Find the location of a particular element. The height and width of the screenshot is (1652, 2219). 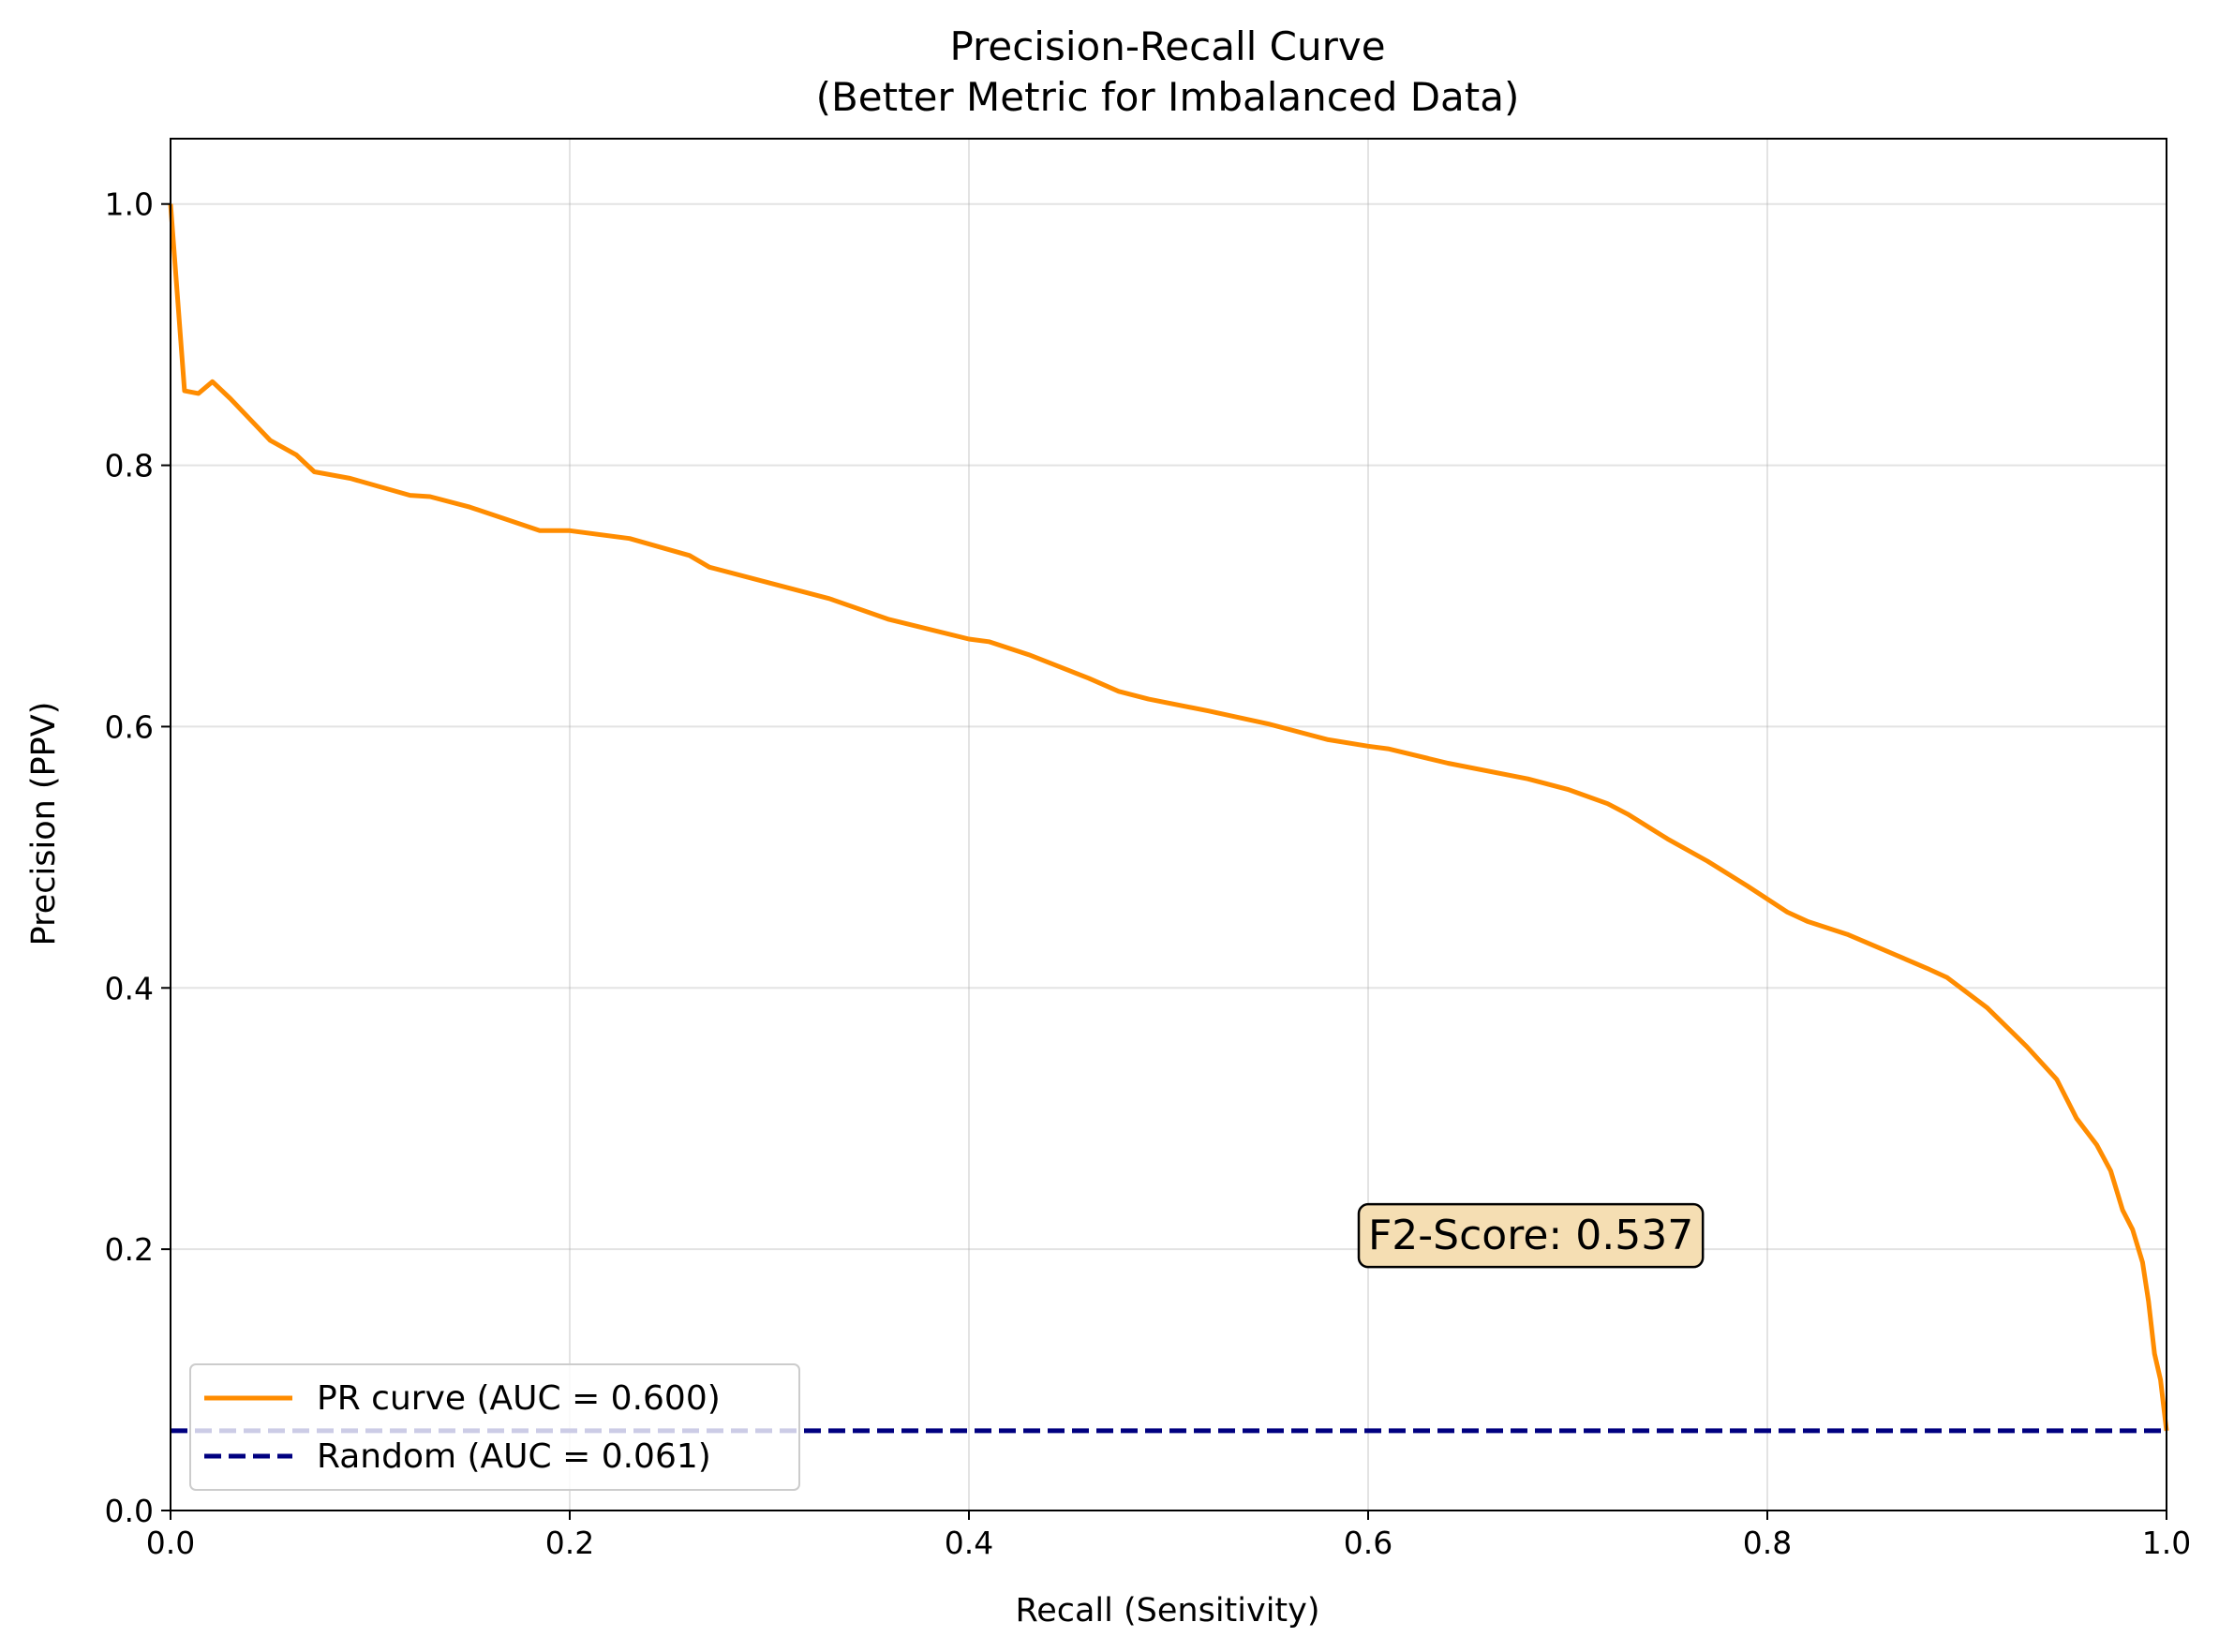

x-axis-label: Recall (Sensitivity) is located at coordinates (1167, 1611).